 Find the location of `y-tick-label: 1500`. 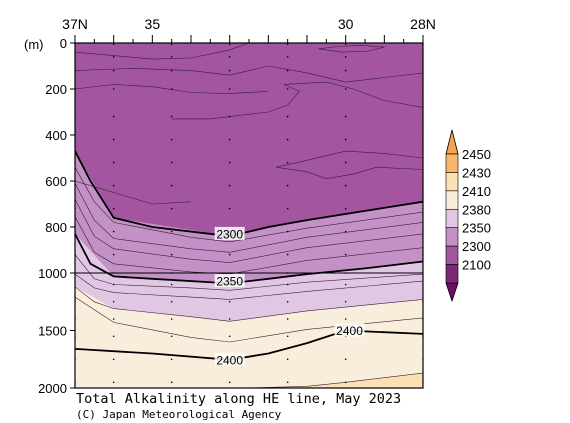

y-tick-label: 1500 is located at coordinates (52, 331).